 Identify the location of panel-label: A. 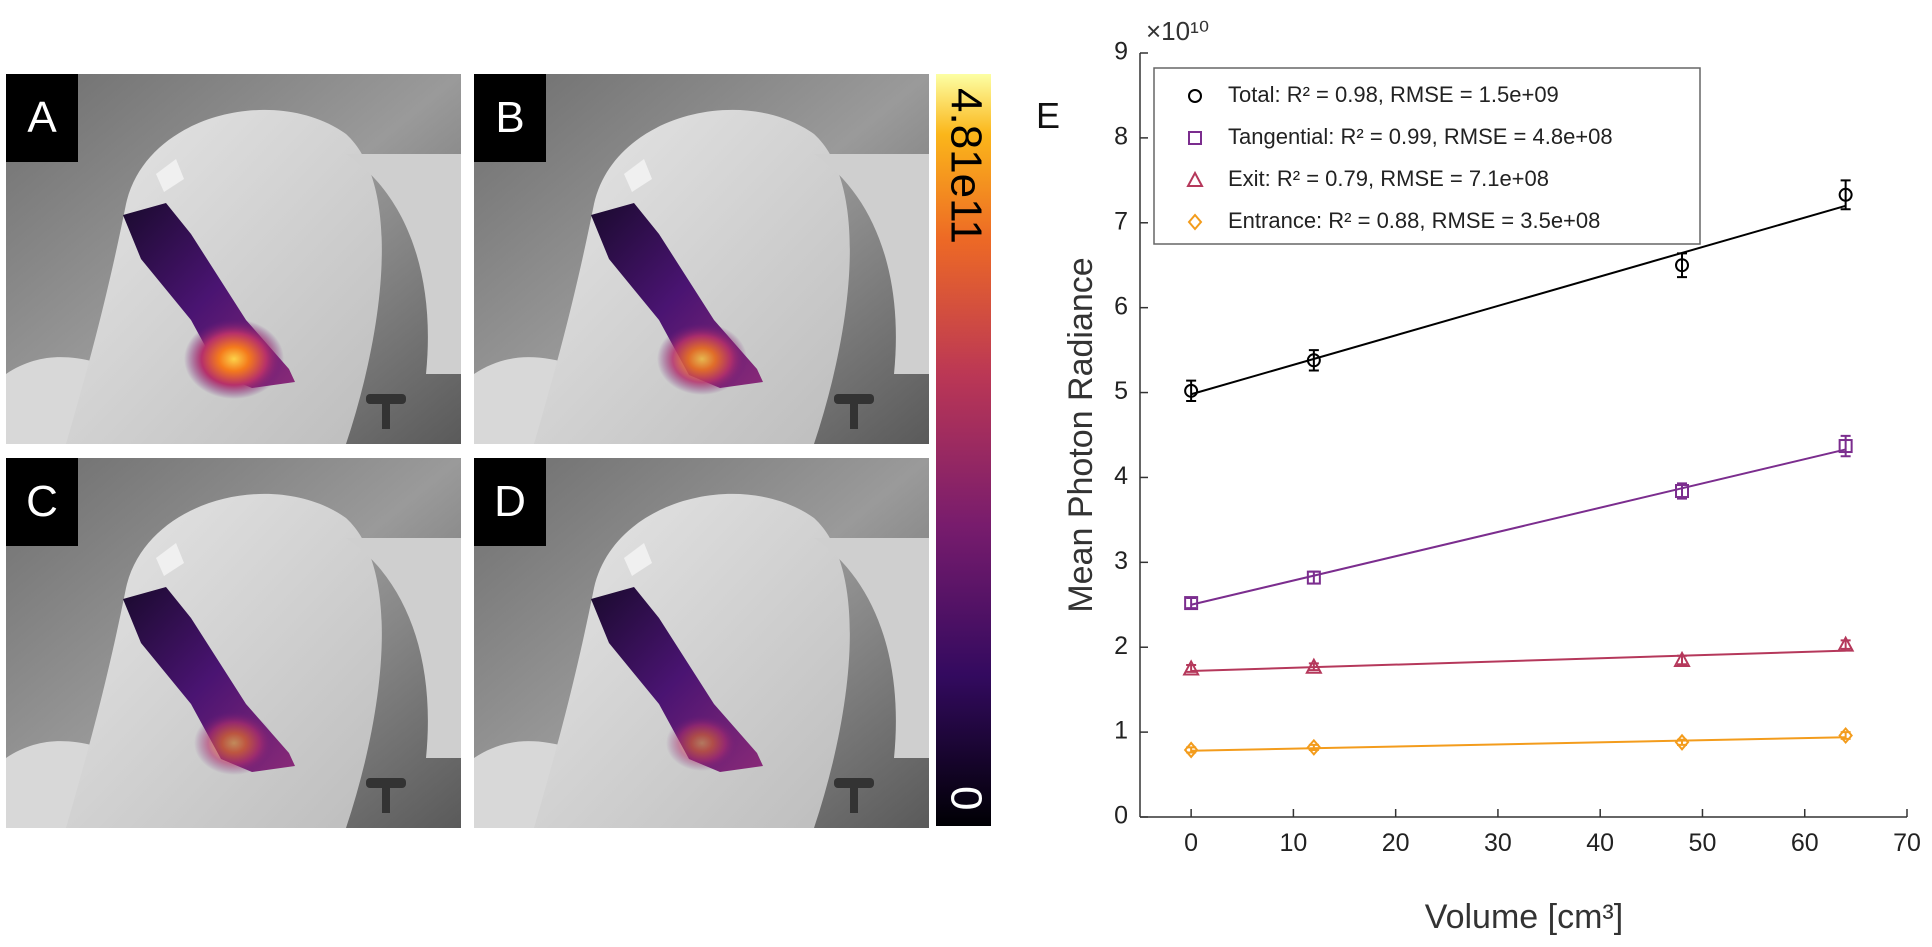
(42, 117).